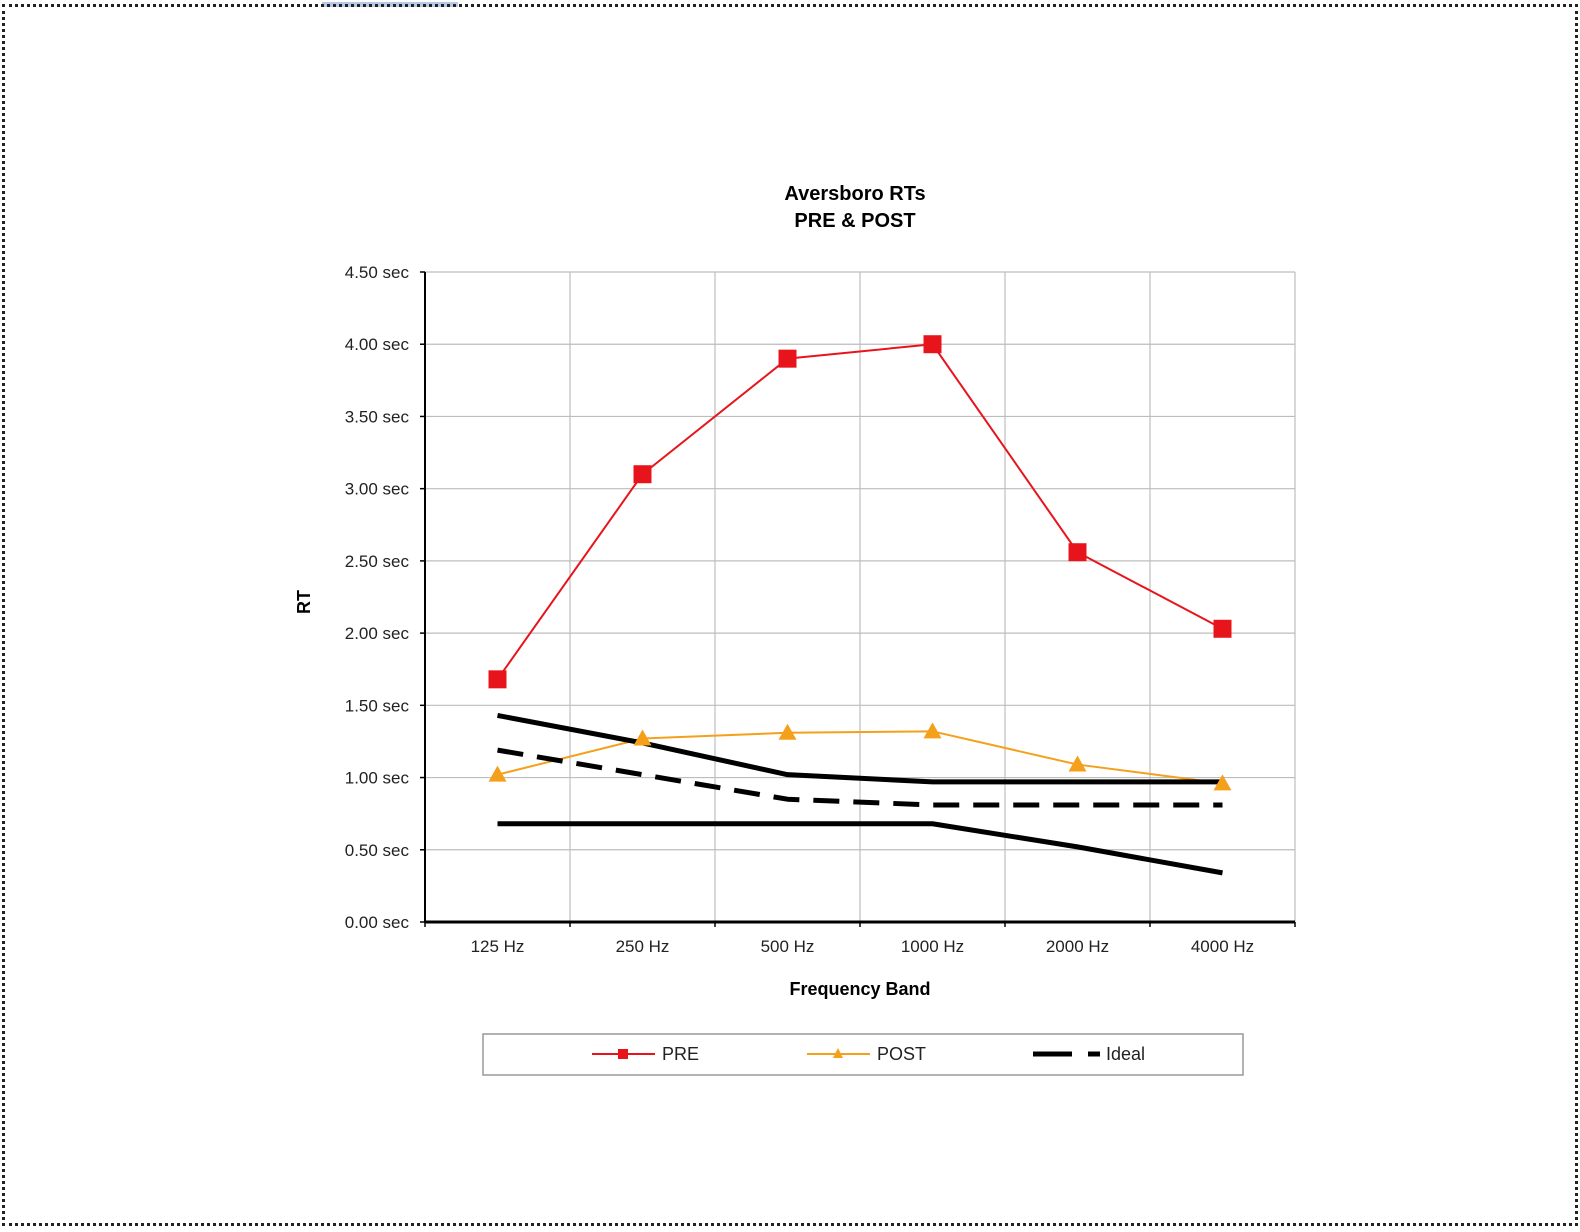 This screenshot has height=1232, width=1580. Describe the element at coordinates (377, 922) in the screenshot. I see `y-tick-label: 0.00 sec` at that location.